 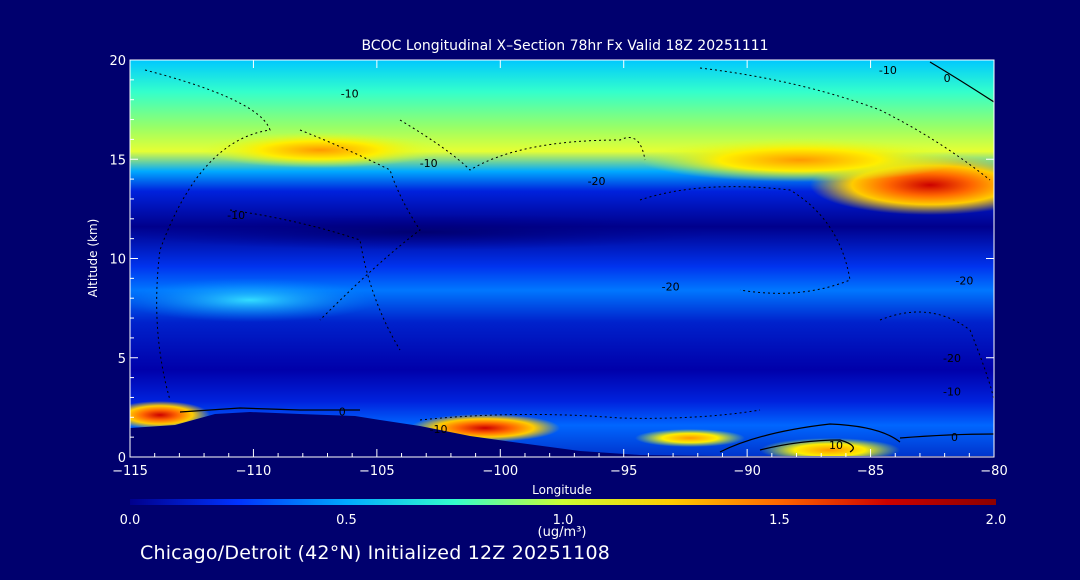 What do you see at coordinates (845, 124) in the screenshot?
I see `dotted-contour-top-east` at bounding box center [845, 124].